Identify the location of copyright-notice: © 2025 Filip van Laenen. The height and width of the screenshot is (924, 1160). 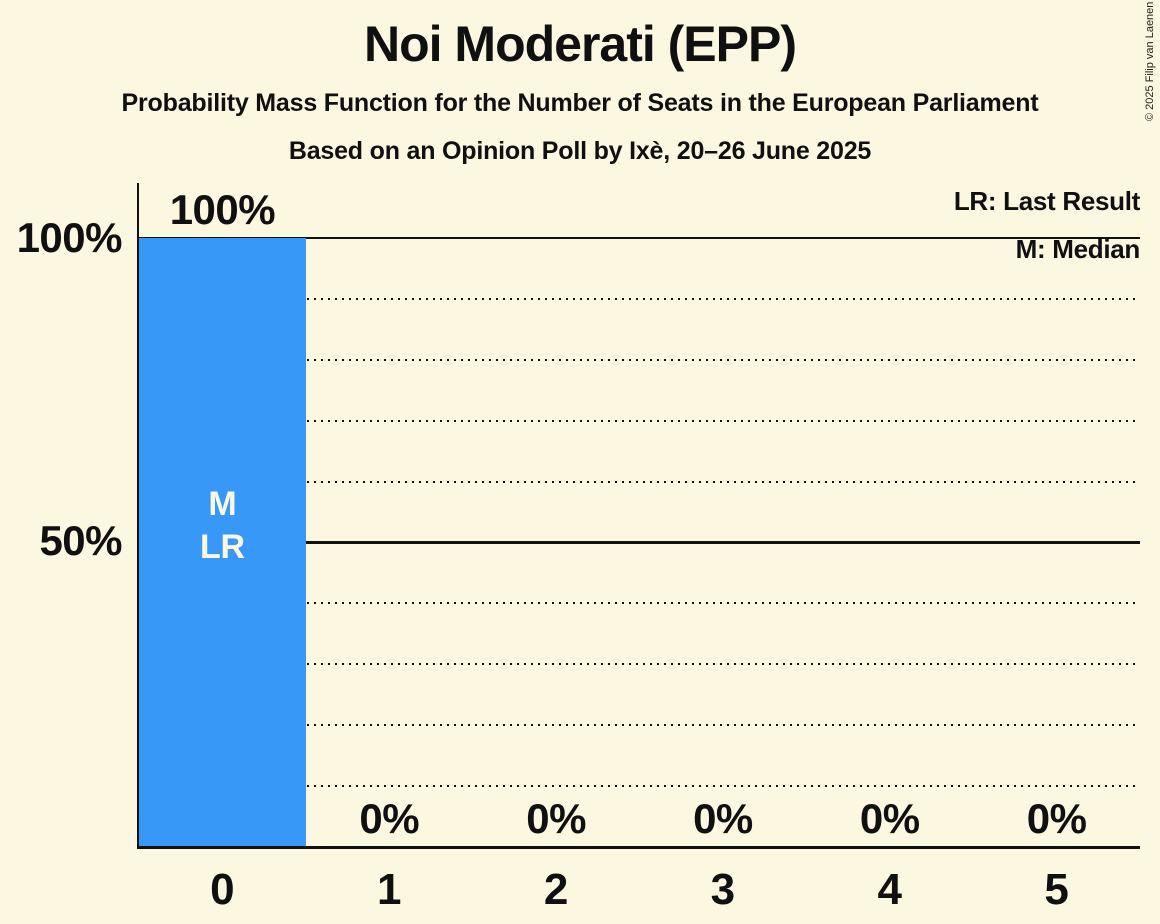
(1150, 61).